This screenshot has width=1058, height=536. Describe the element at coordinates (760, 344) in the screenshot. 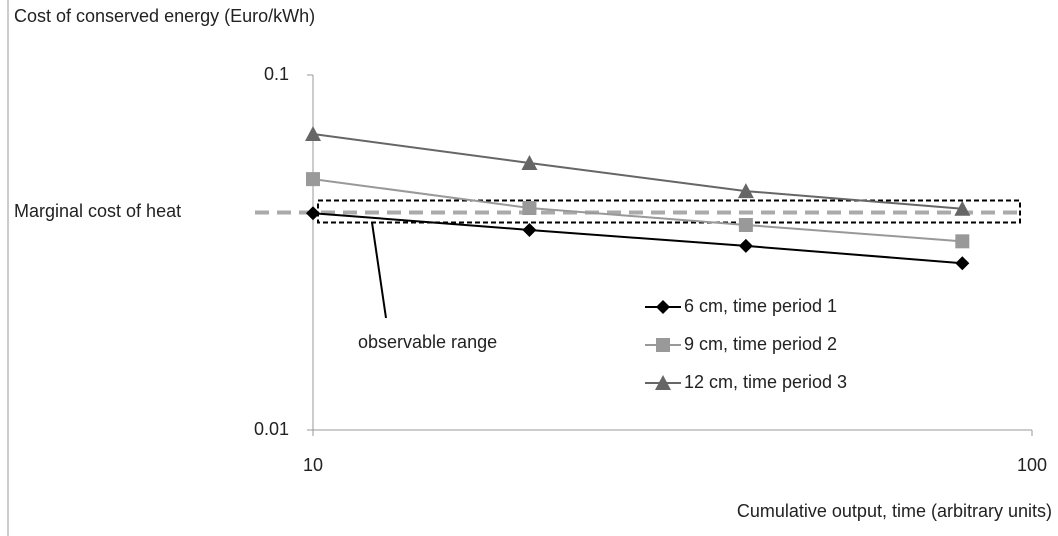

I see `legend-label: 9 cm, time period 2` at that location.